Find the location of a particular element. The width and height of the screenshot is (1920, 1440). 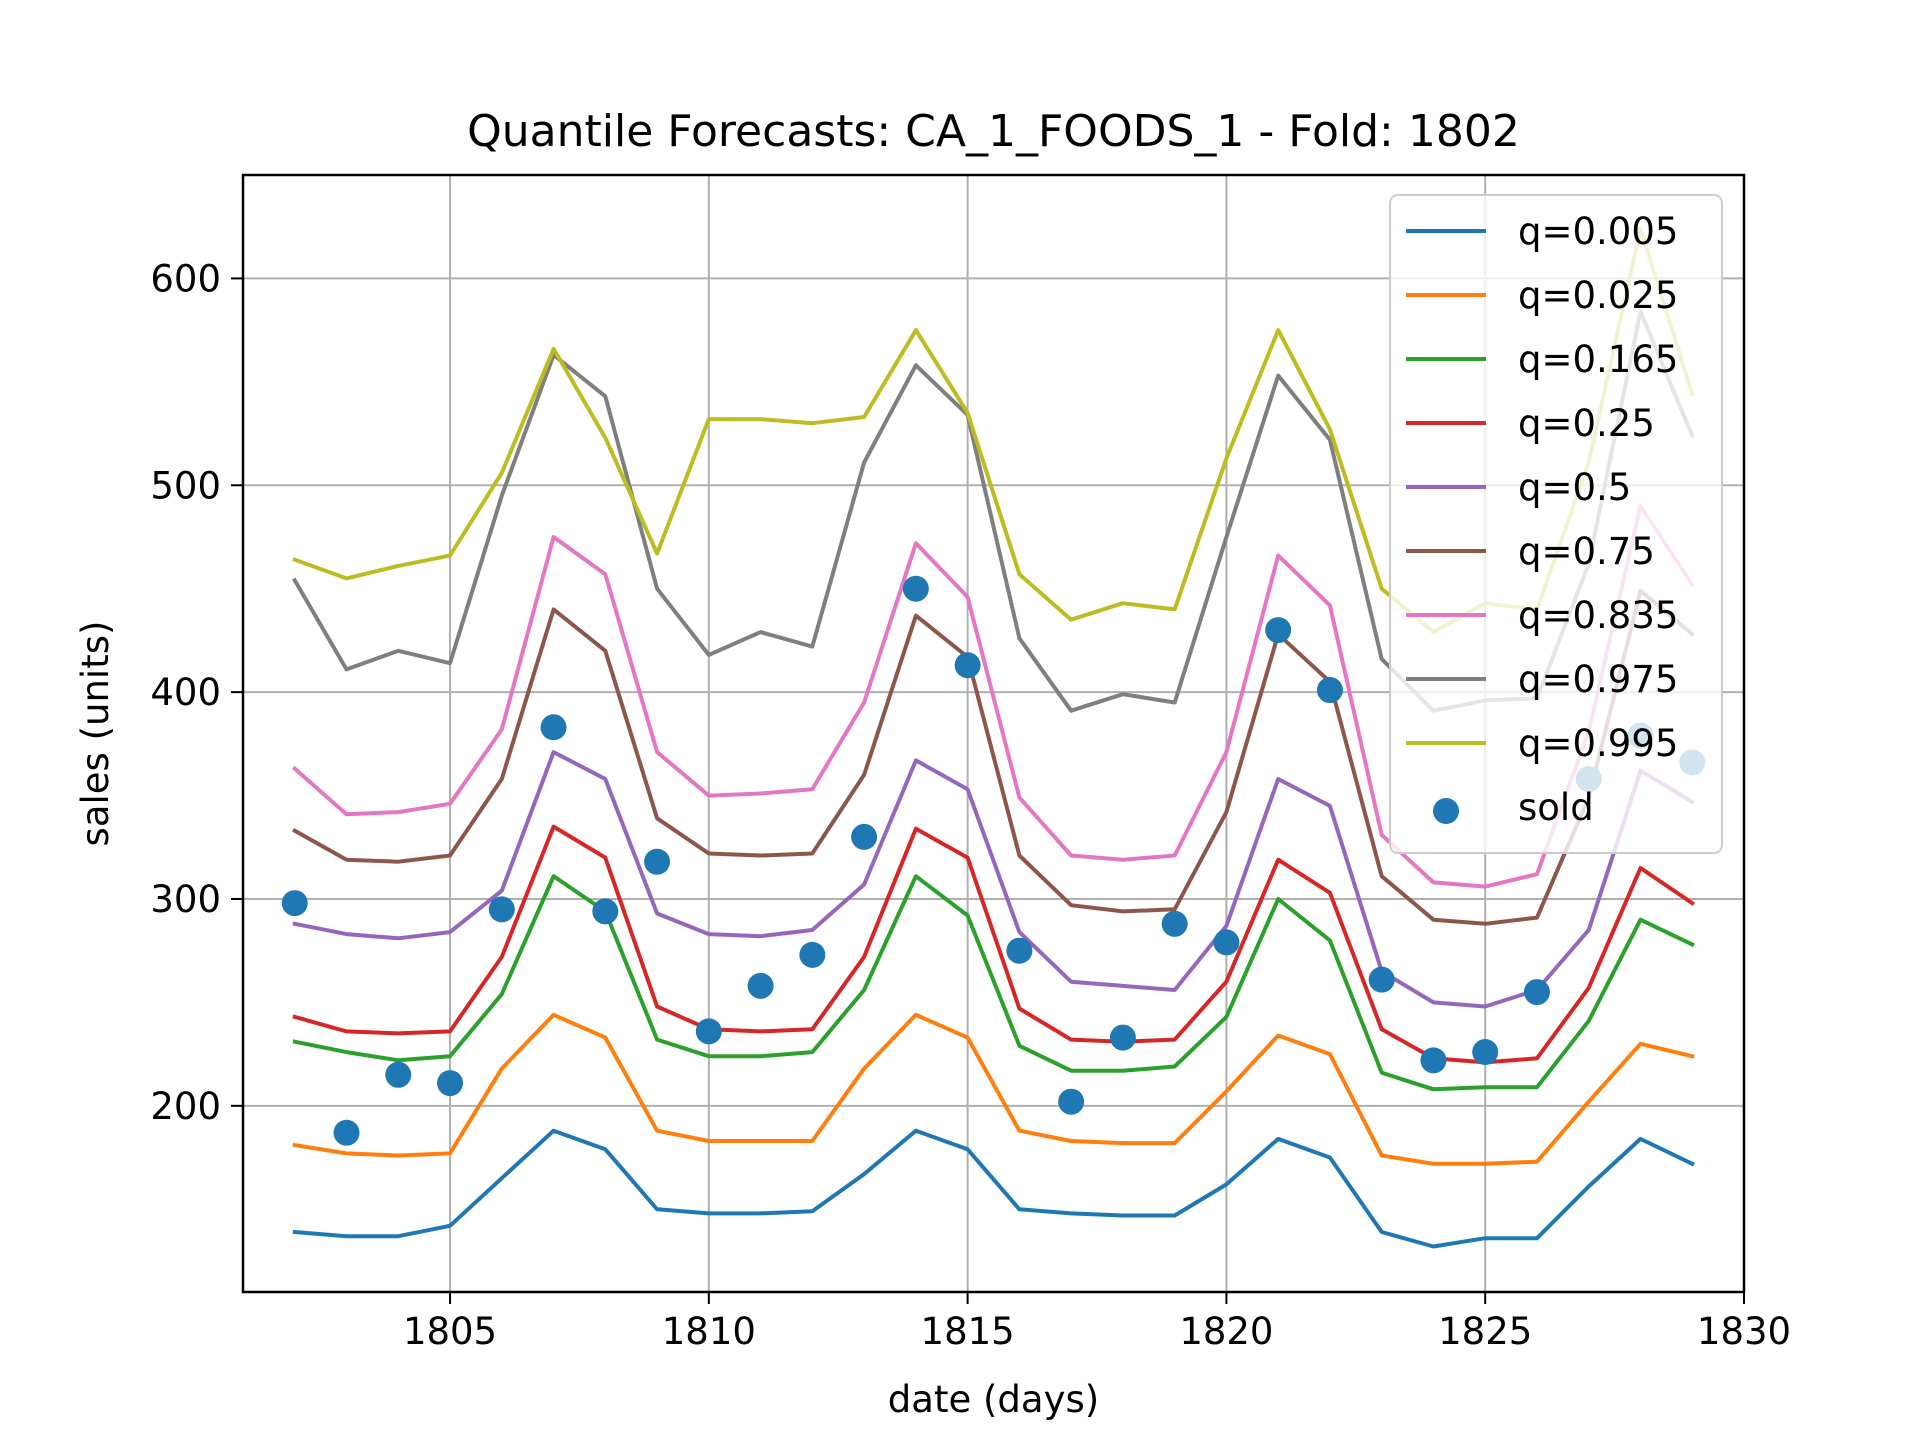

x-tick-label: 1830 is located at coordinates (1744, 1331).